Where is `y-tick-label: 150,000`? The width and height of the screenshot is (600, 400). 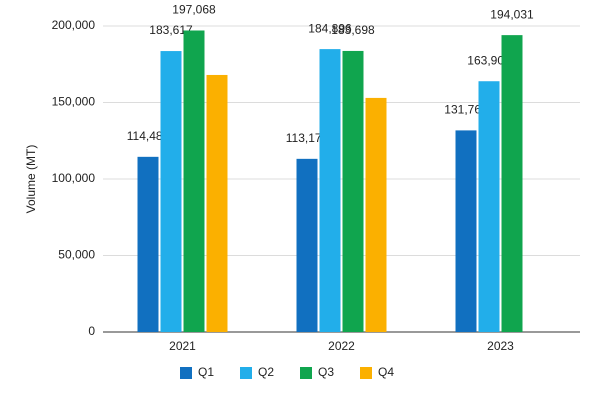
y-tick-label: 150,000 is located at coordinates (74, 102).